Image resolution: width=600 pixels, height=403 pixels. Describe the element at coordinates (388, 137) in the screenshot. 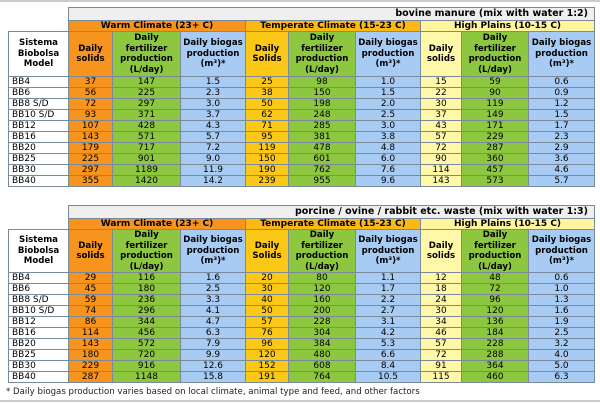

I see `table-cell: 3.8` at that location.